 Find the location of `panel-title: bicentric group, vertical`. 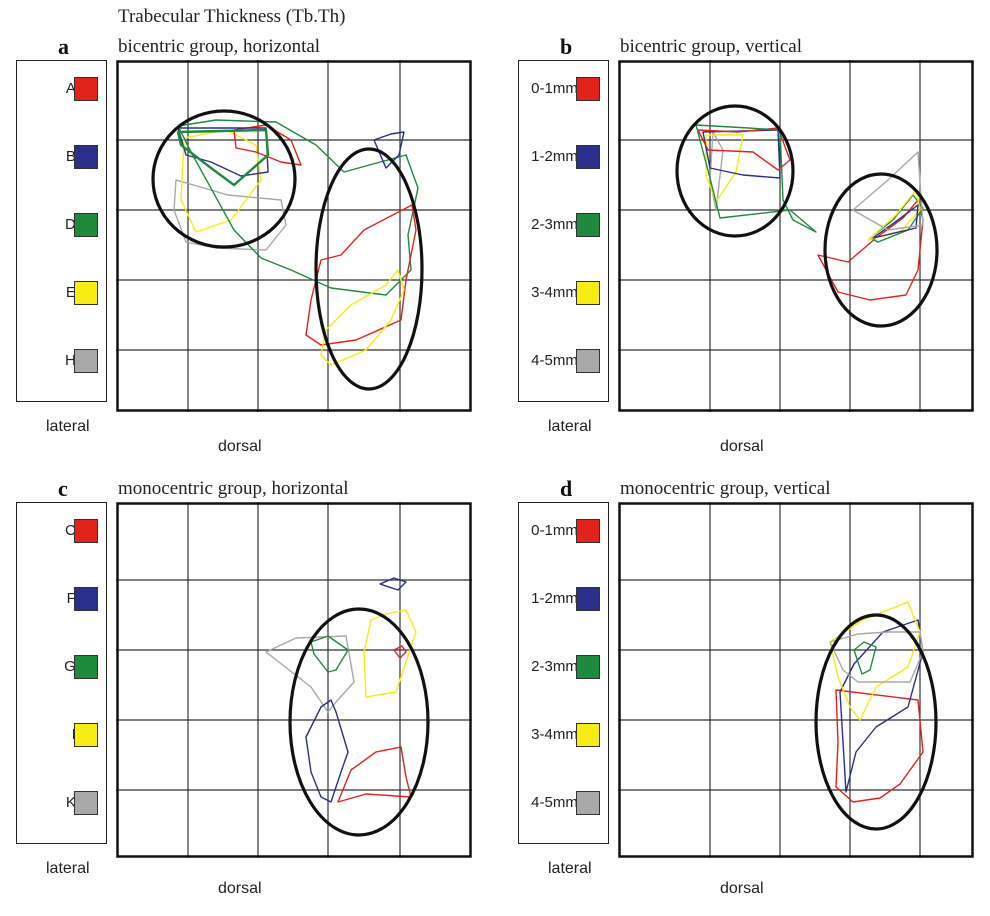

panel-title: bicentric group, vertical is located at coordinates (711, 46).